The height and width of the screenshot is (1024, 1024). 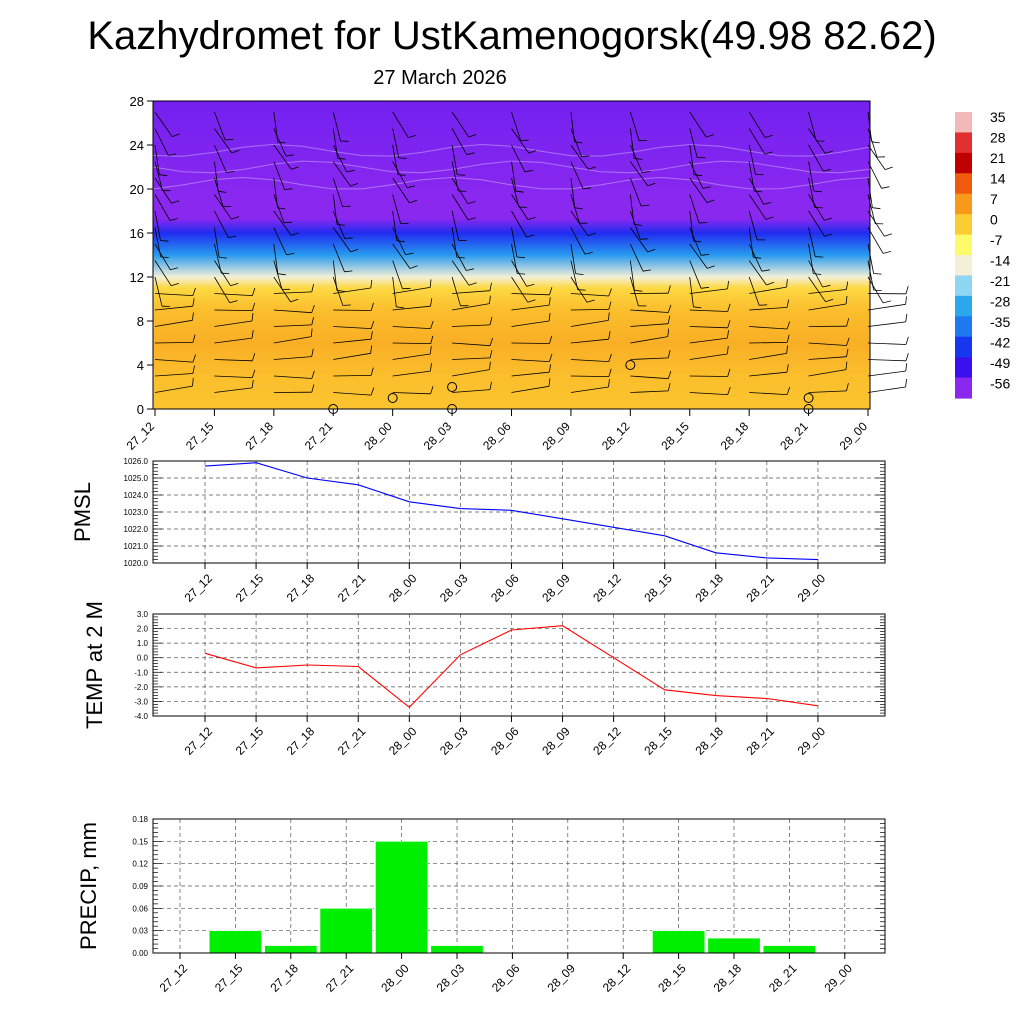 I want to click on colorbar-label: -28, so click(x=1000, y=302).